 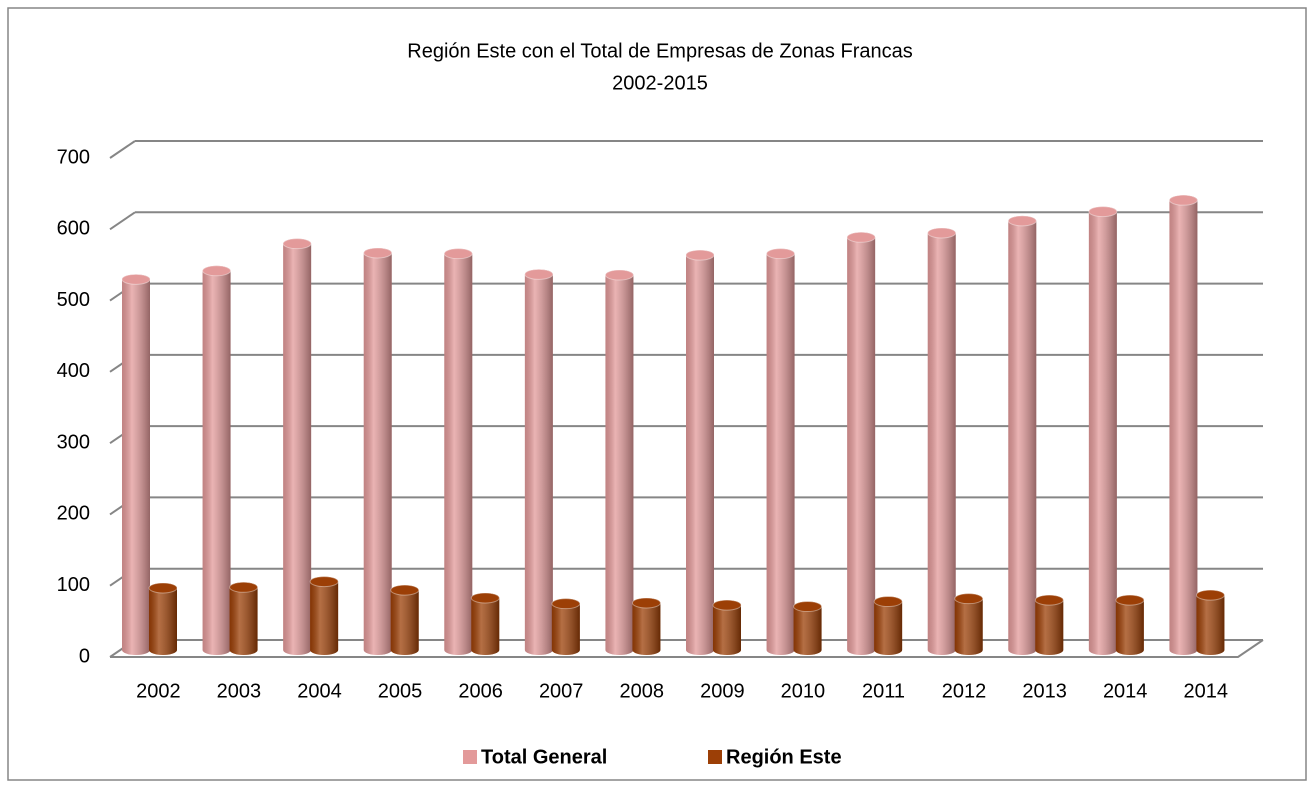 What do you see at coordinates (158, 691) in the screenshot?
I see `x-tick-label: 2002` at bounding box center [158, 691].